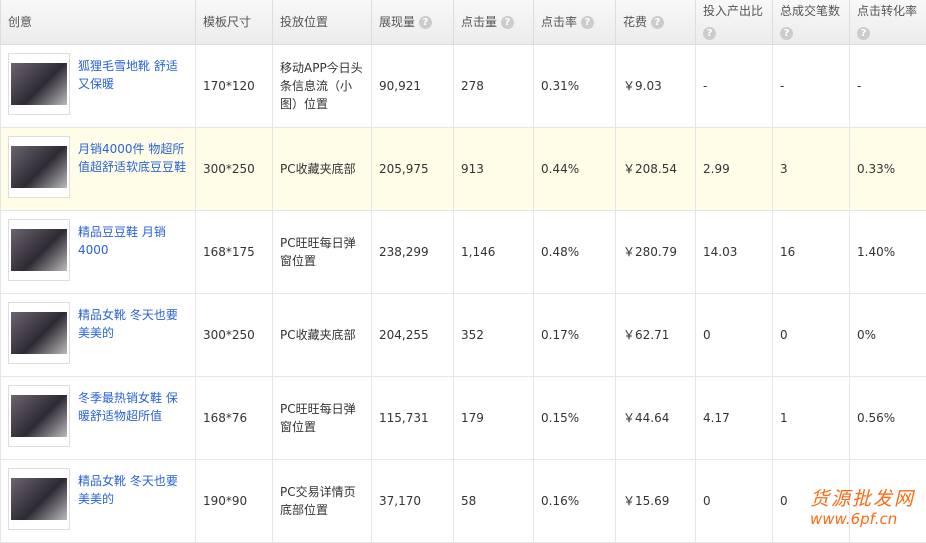 The image size is (926, 543). Describe the element at coordinates (811, 169) in the screenshot. I see `cell-orders: 3` at that location.